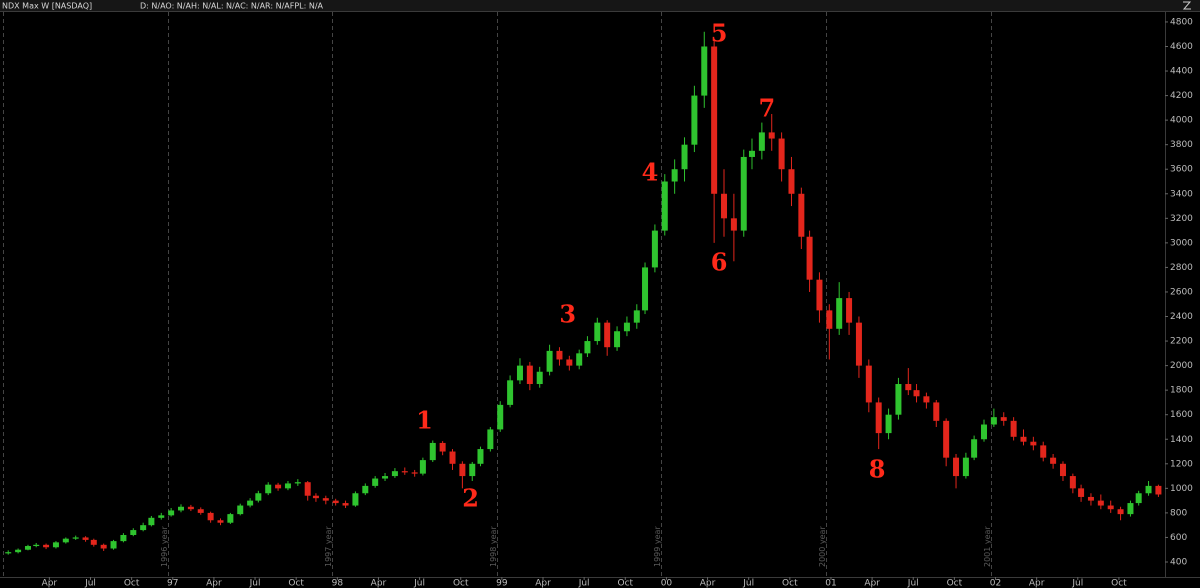 The image size is (1200, 588). Describe the element at coordinates (1181, 317) in the screenshot. I see `y-tick-label: 2400` at that location.